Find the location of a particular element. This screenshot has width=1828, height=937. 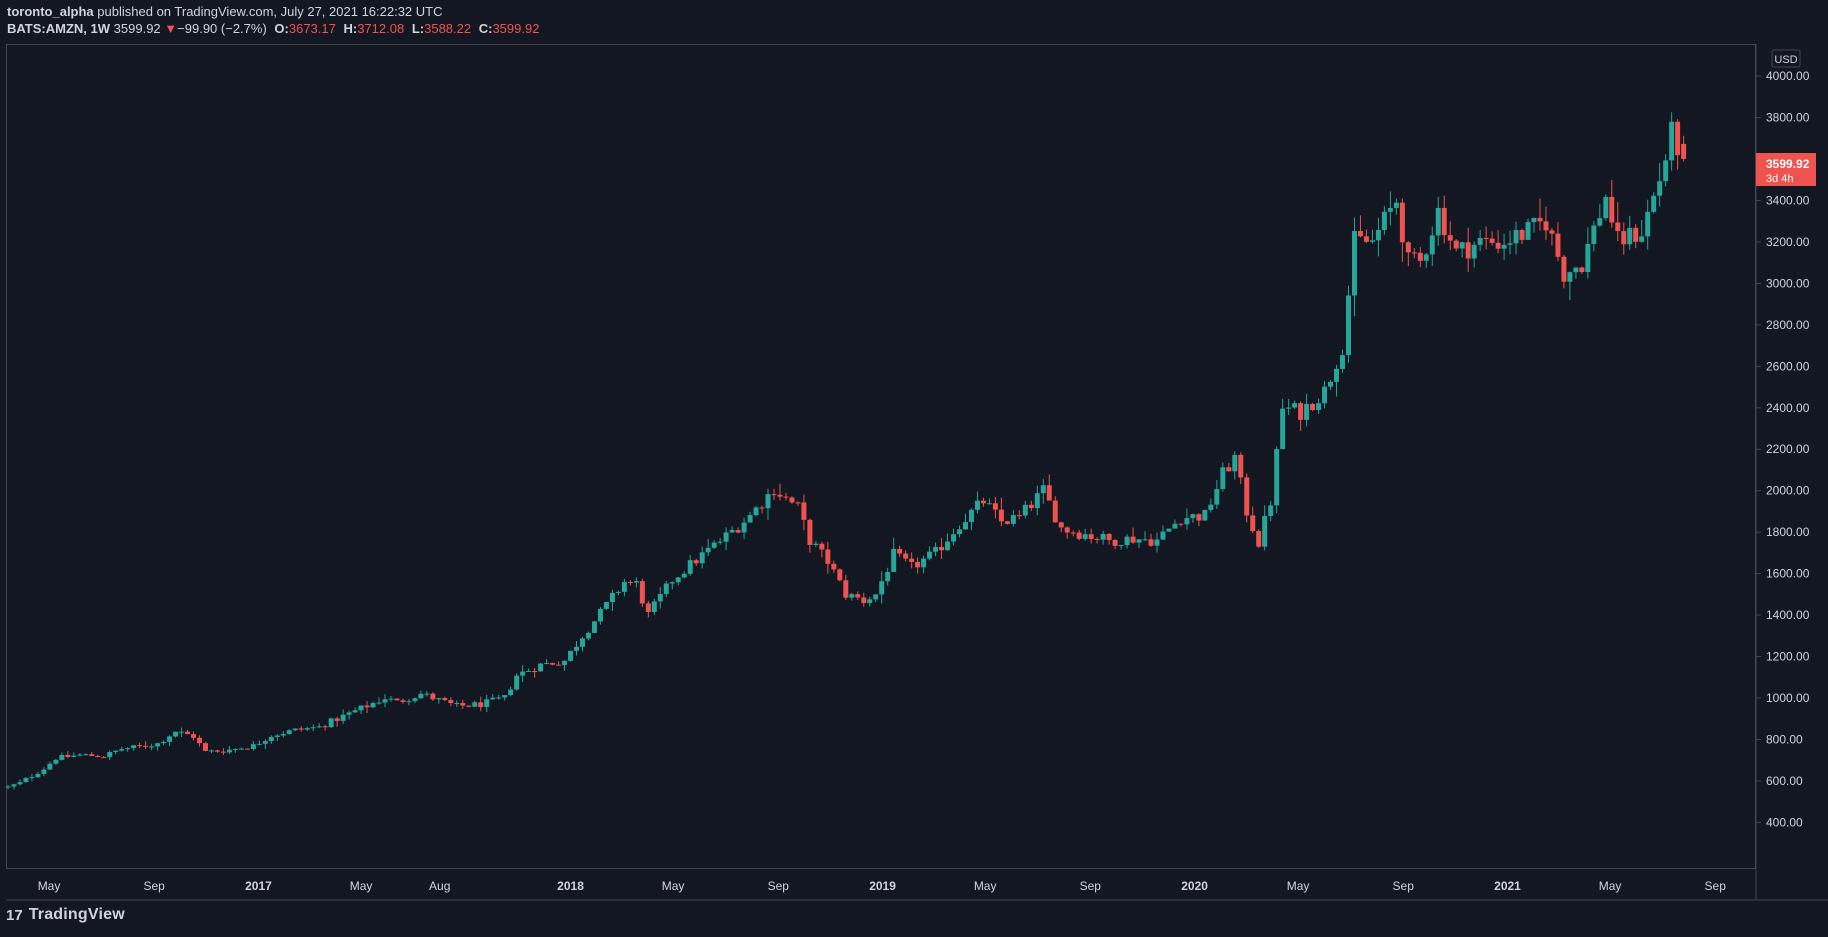

price-tick-label: 2400.00 is located at coordinates (1788, 408).